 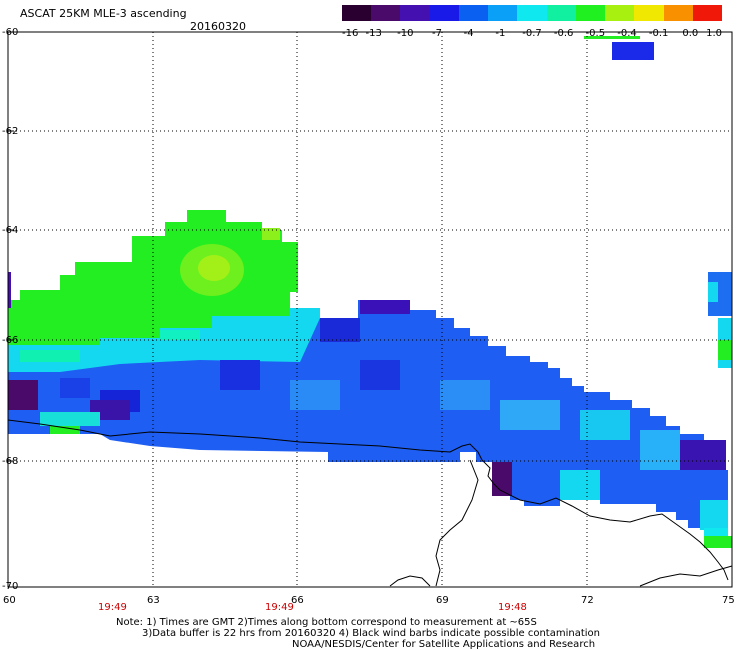 I want to click on lon-label-63: 63, so click(x=153, y=600).